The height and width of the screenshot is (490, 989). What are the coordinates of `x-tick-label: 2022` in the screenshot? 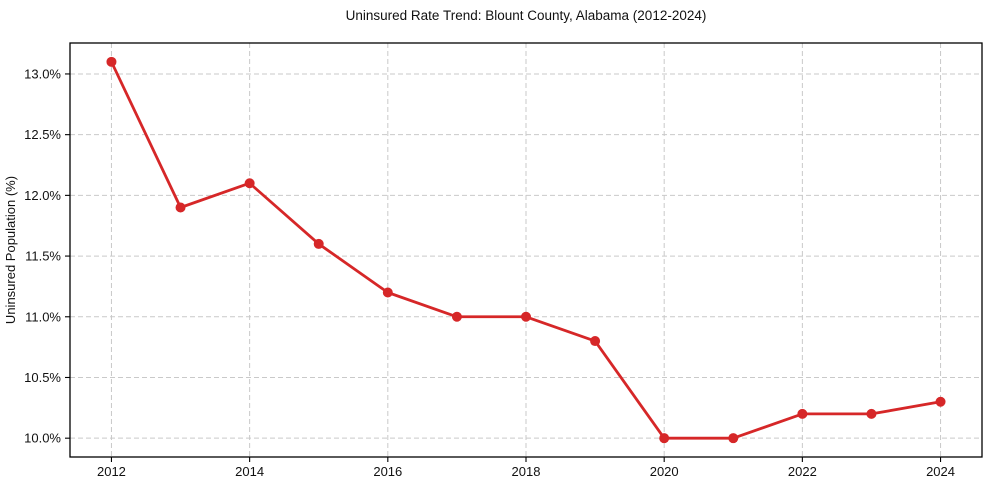 It's located at (802, 471).